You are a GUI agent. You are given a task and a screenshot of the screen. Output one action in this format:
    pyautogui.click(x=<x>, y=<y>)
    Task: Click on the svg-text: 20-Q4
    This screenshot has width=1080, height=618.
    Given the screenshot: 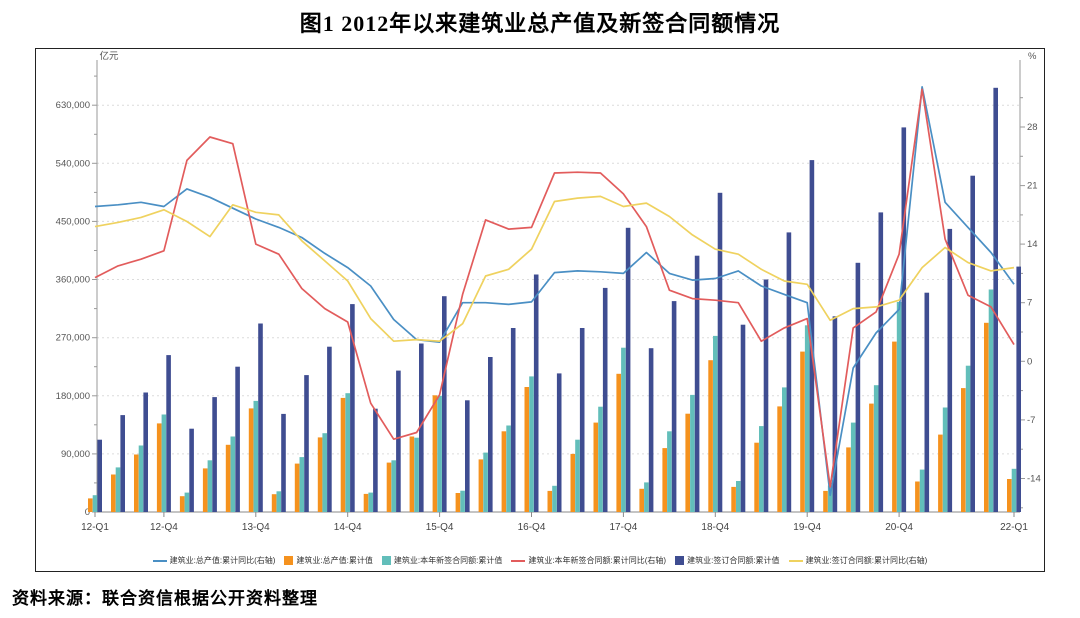 What is the action you would take?
    pyautogui.click(x=899, y=527)
    